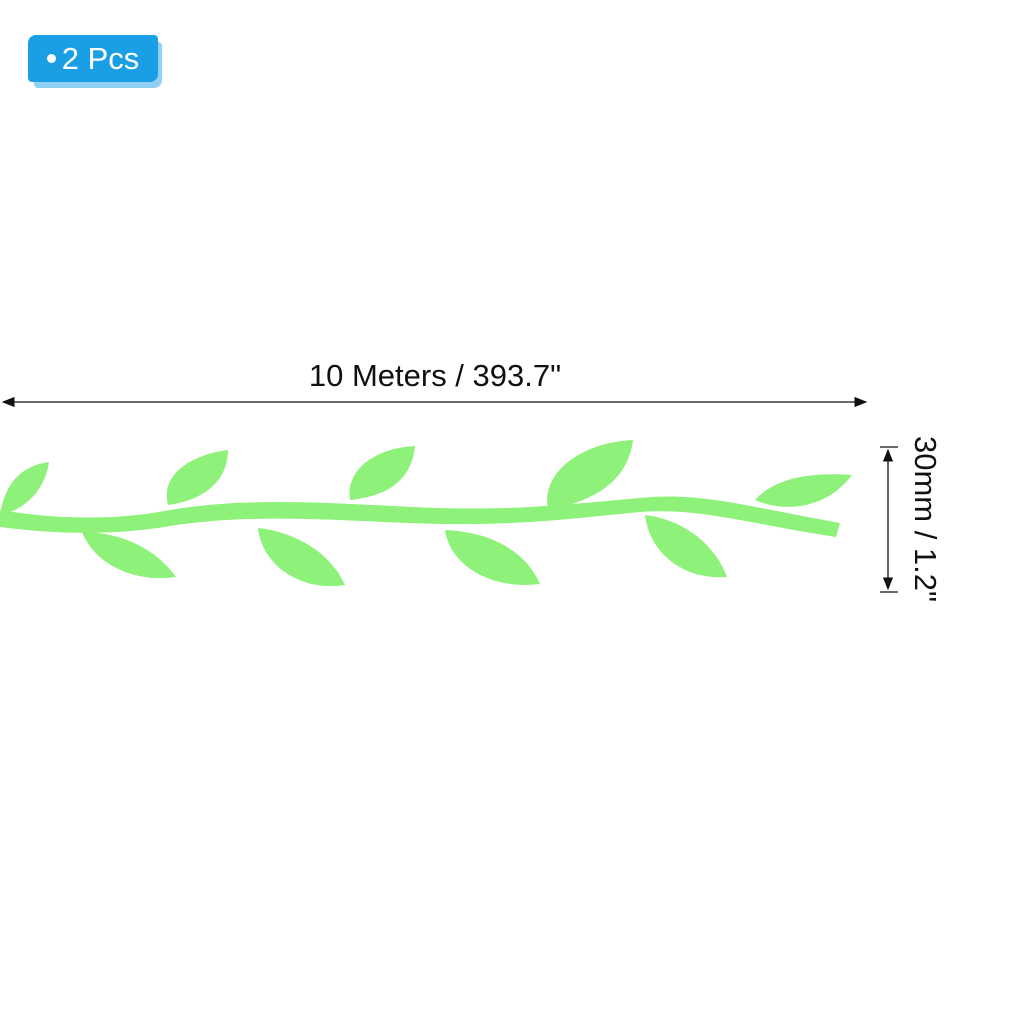  I want to click on leaf-vine-ribbon, so click(426, 513).